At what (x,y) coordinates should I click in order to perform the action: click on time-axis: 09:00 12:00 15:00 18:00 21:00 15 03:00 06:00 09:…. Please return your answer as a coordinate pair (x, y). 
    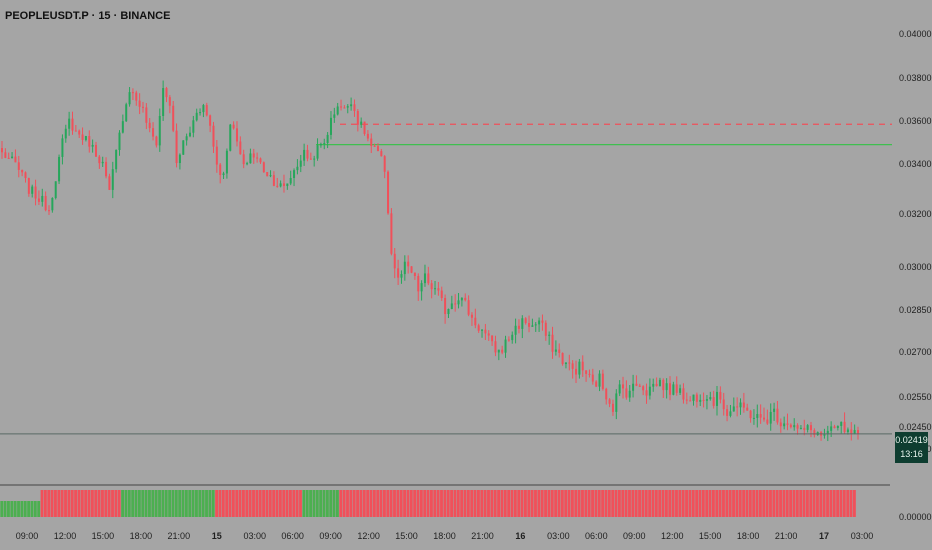
    Looking at the image, I should click on (445, 536).